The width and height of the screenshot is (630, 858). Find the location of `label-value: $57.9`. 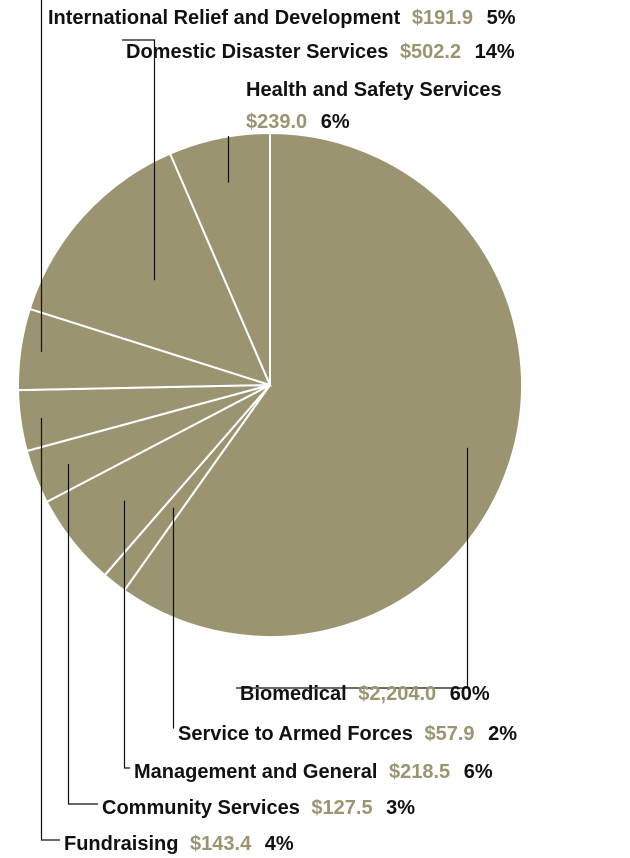

label-value: $57.9 is located at coordinates (449, 734).